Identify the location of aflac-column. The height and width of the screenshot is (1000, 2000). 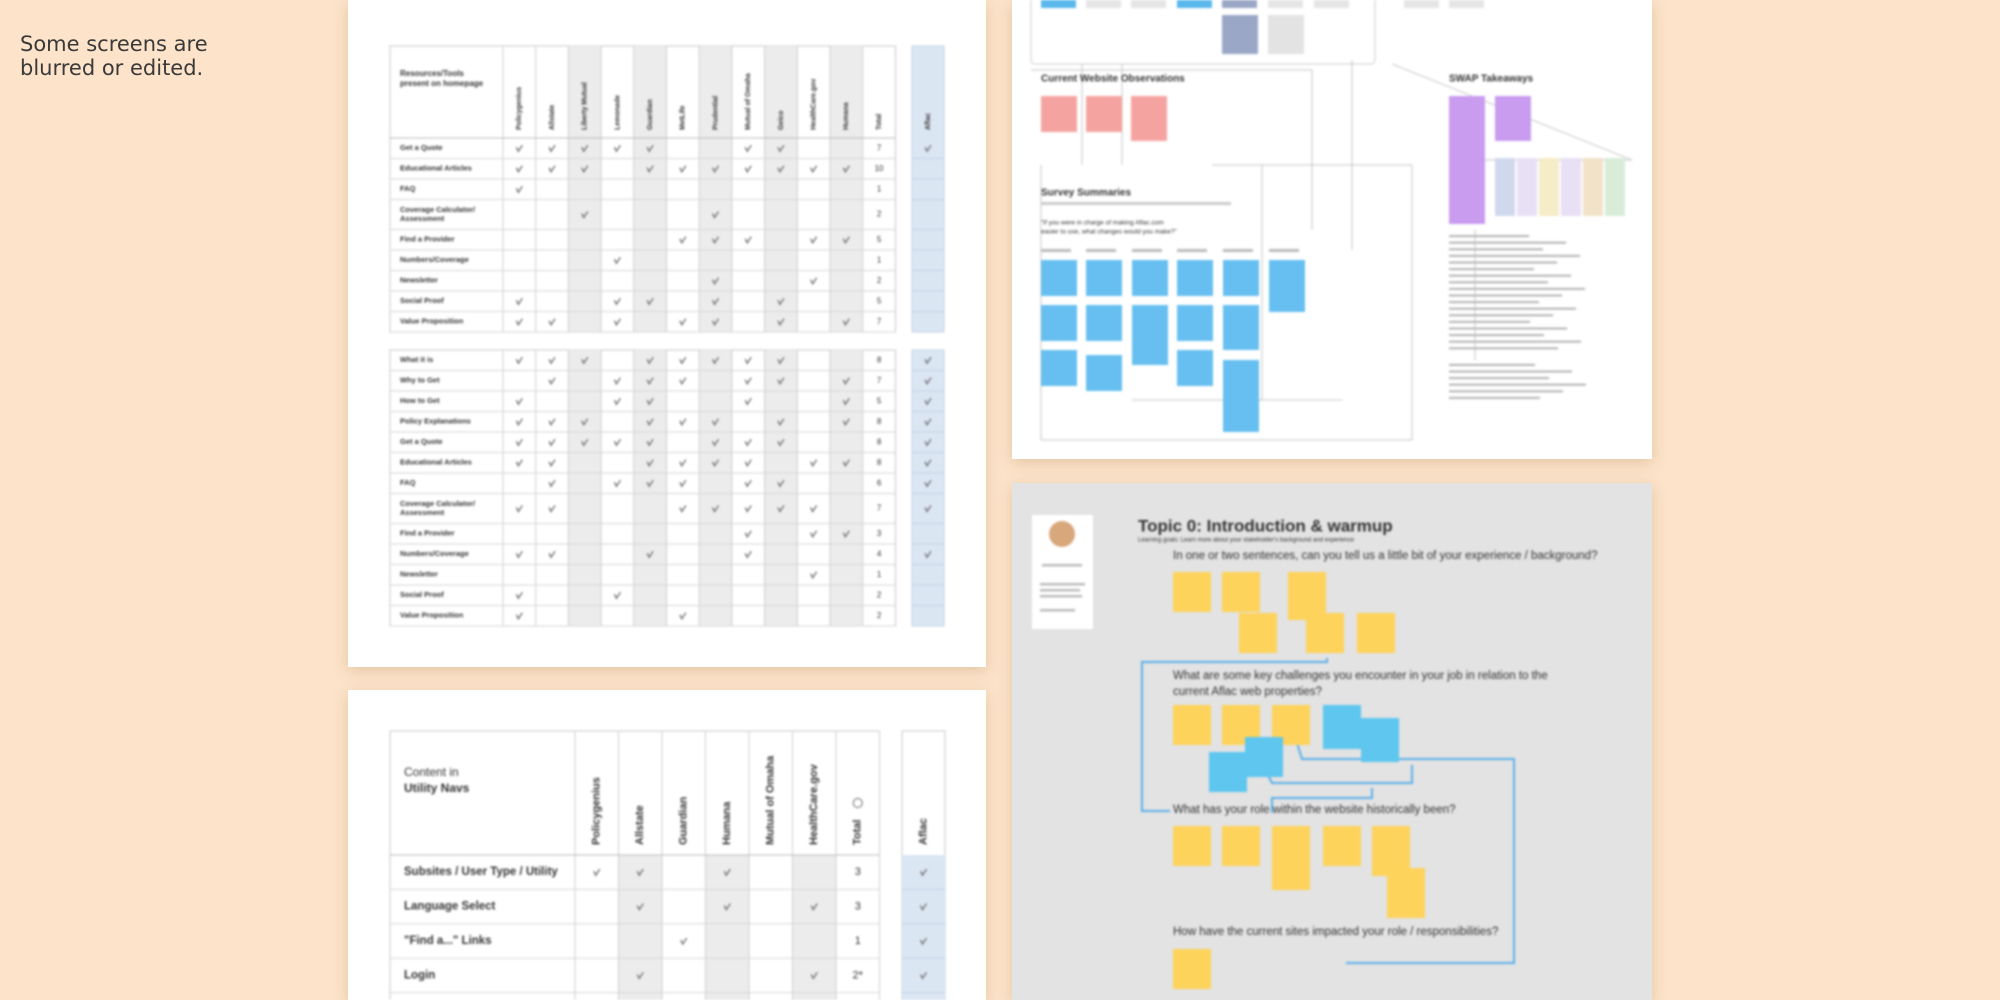
(928, 189).